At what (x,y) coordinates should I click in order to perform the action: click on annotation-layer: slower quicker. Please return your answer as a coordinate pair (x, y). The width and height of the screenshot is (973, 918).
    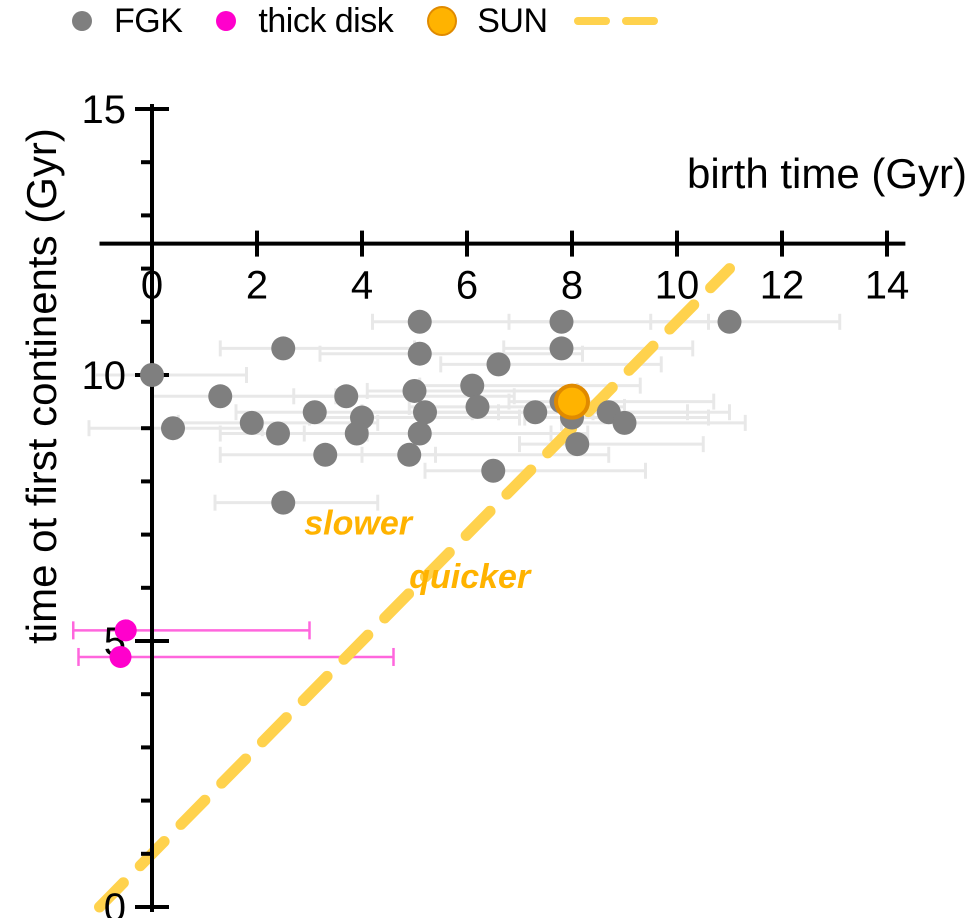
    Looking at the image, I should click on (418, 550).